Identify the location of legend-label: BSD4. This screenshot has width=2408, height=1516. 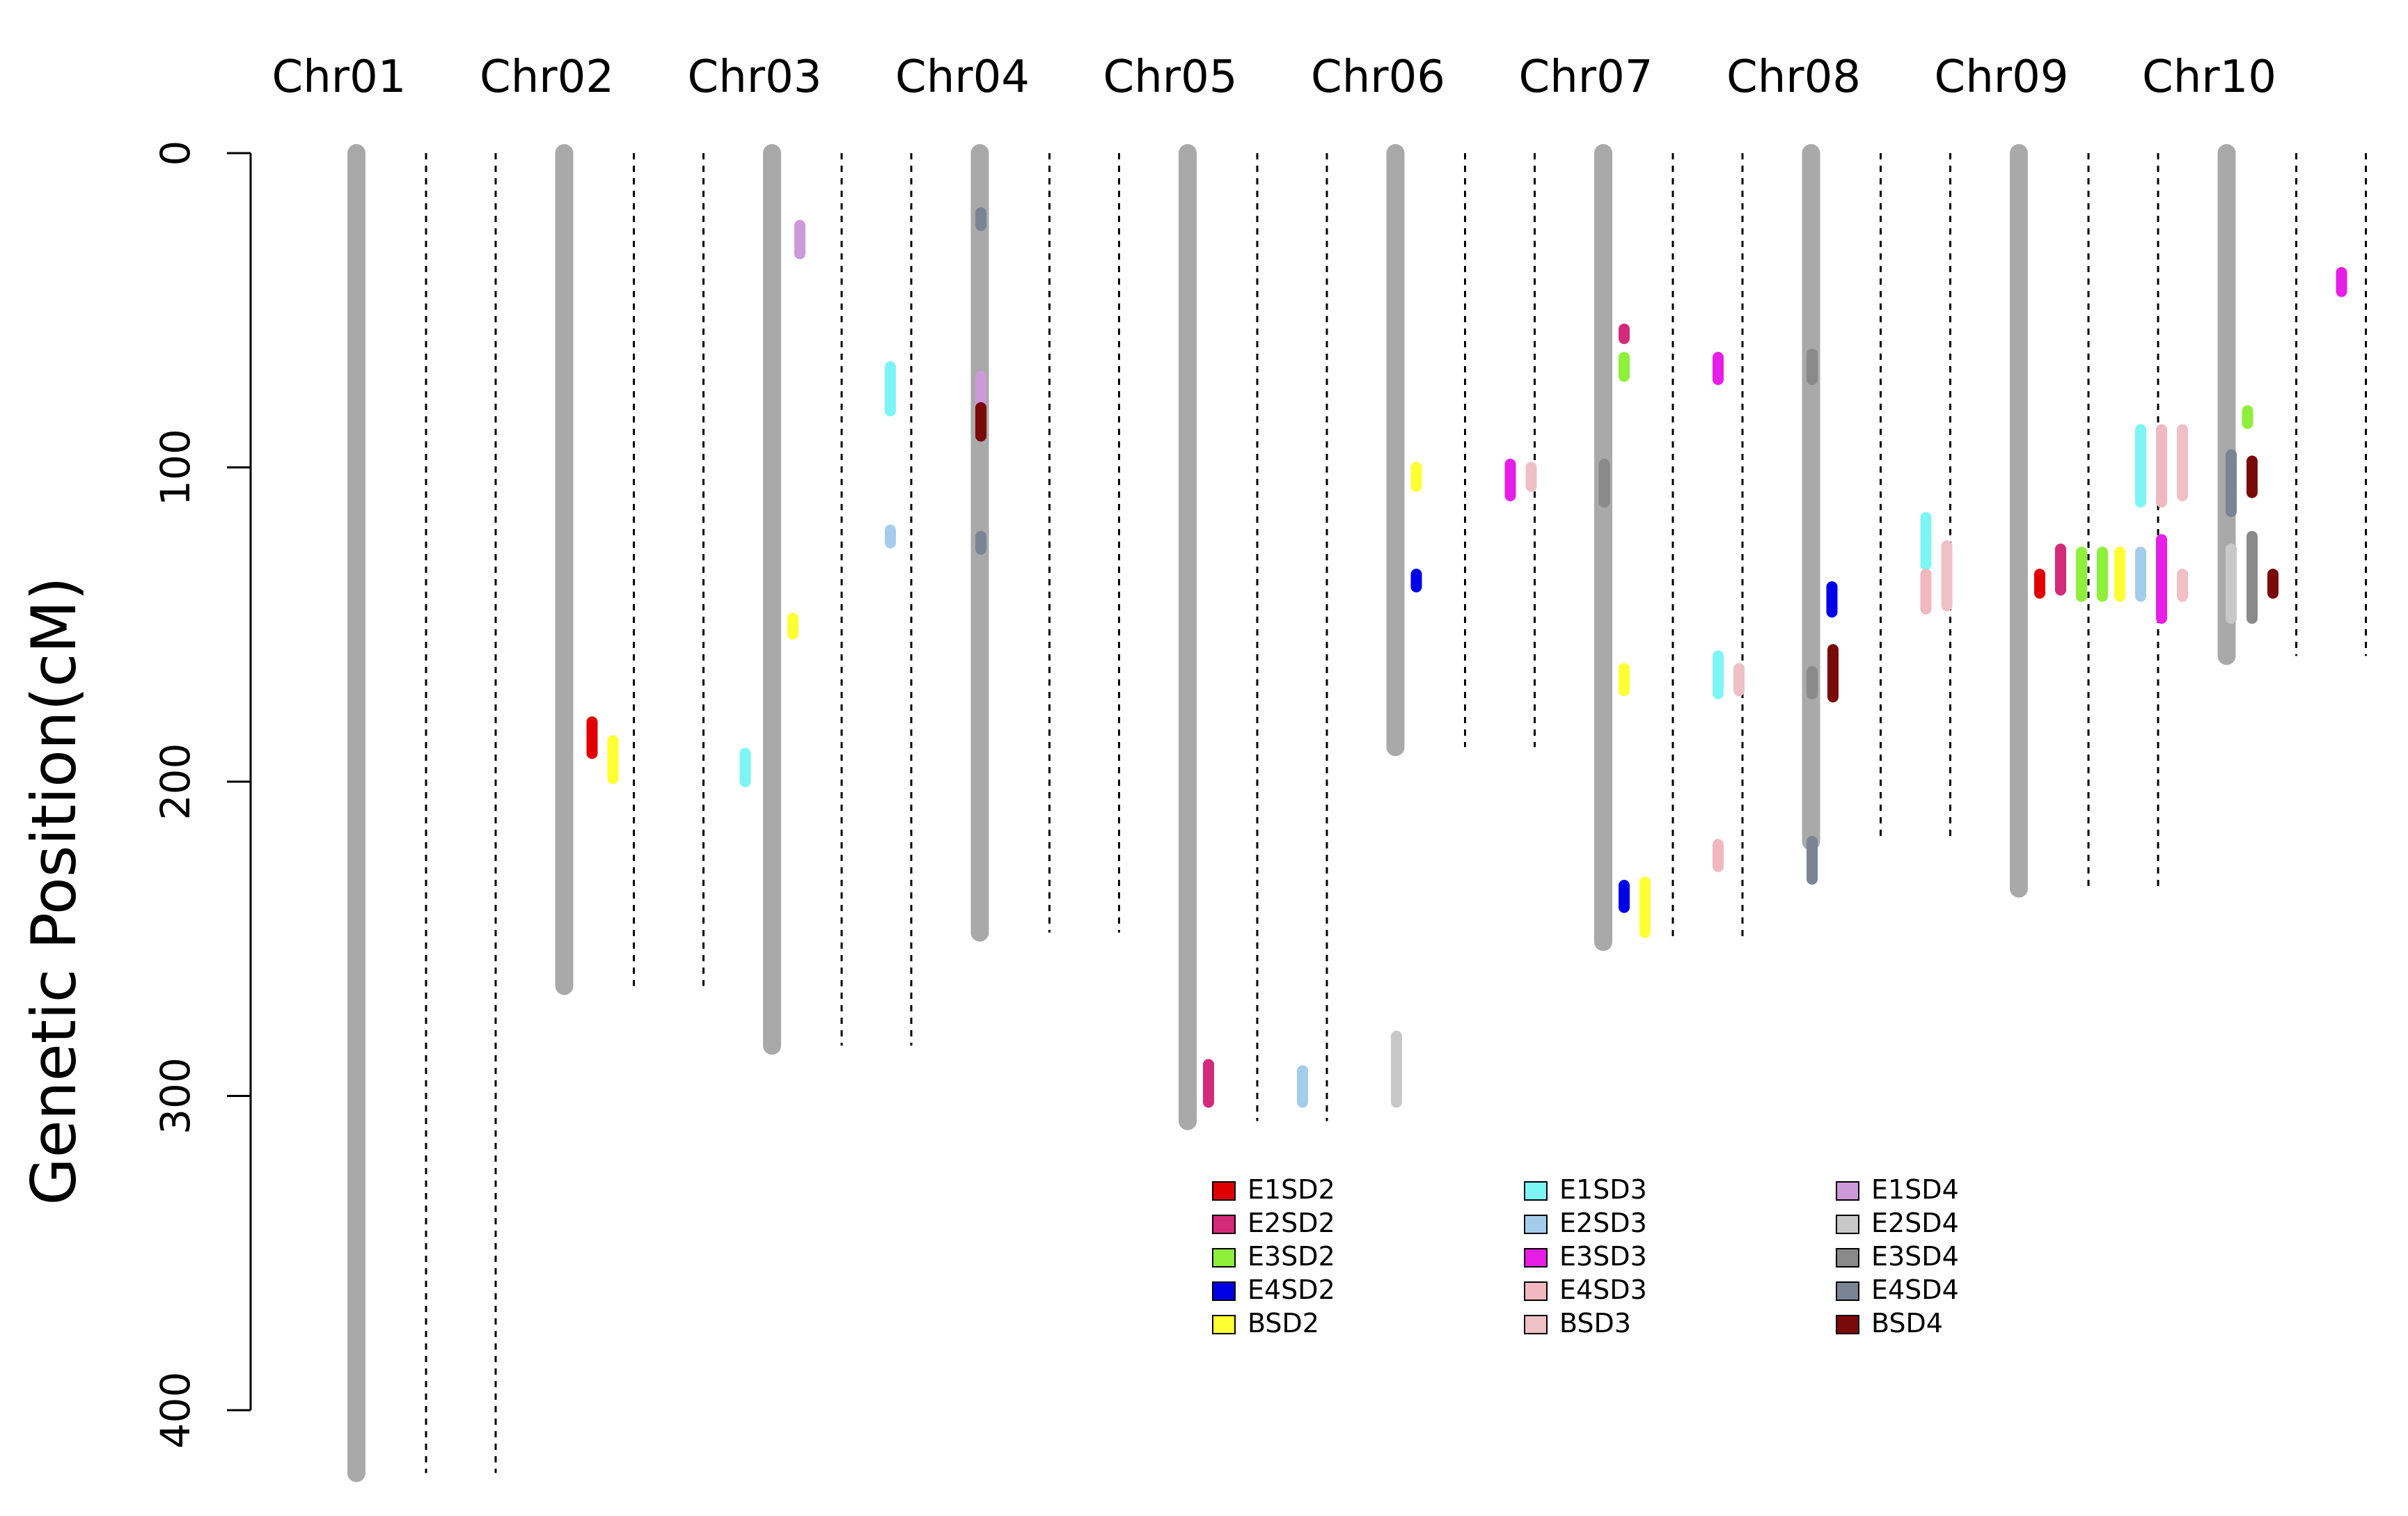
(1907, 1323).